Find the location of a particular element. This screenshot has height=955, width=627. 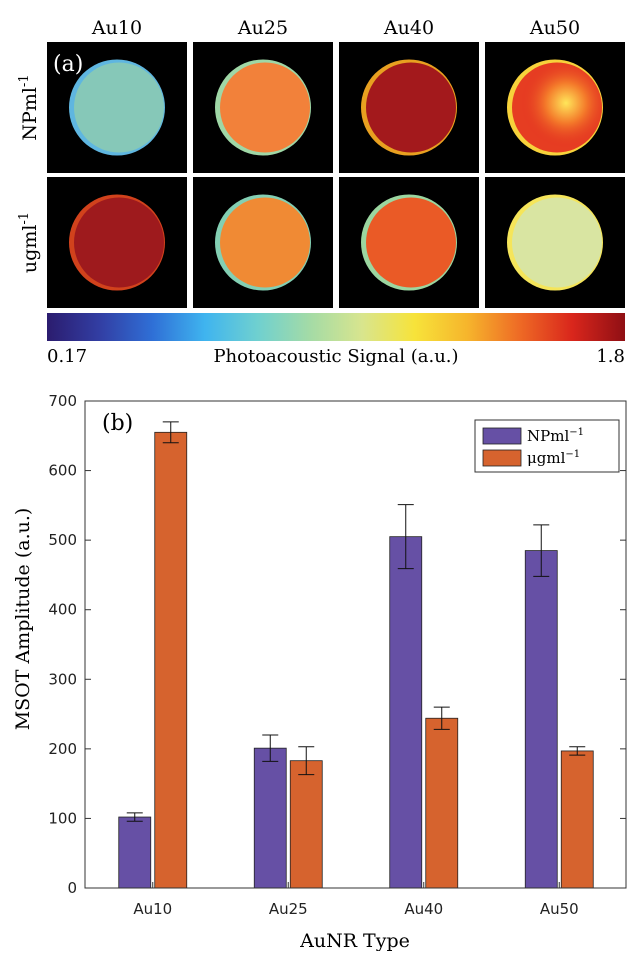

x-tick-label: Au10 is located at coordinates (152, 909).